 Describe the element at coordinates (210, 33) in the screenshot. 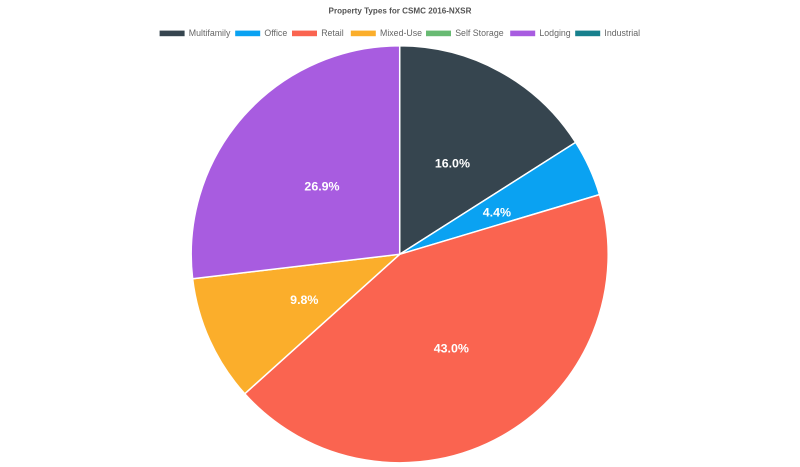

I see `svg-text: Multifamily` at that location.